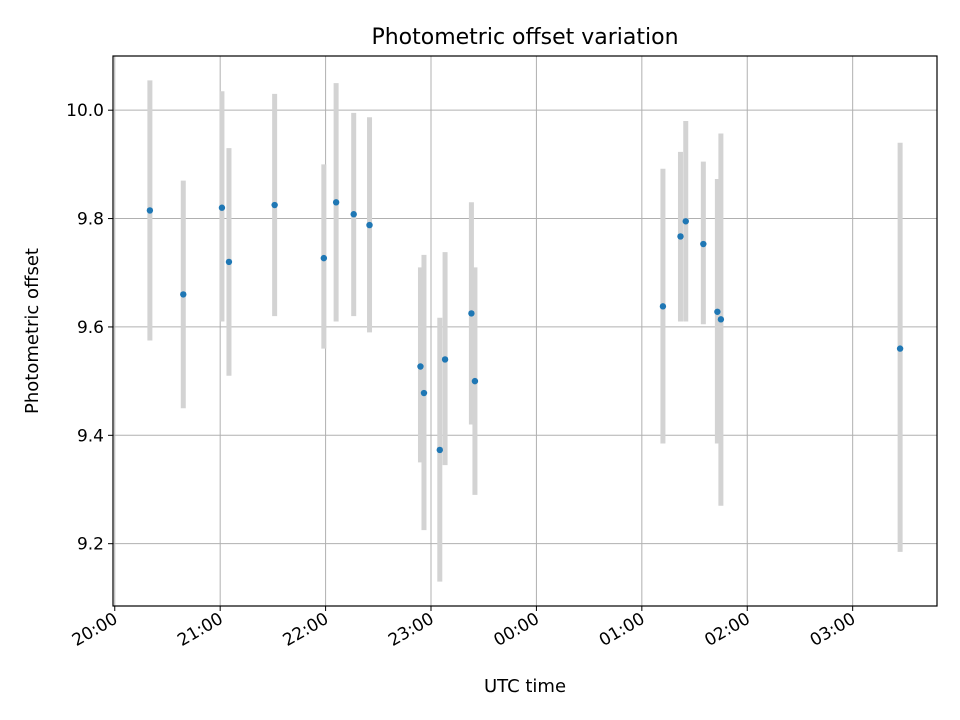 This screenshot has width=960, height=720. What do you see at coordinates (90, 545) in the screenshot?
I see `y-tick-label: 9.2` at bounding box center [90, 545].